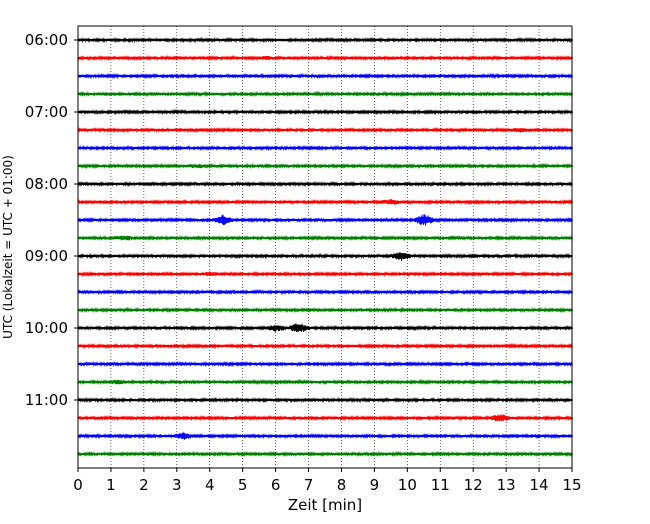 The width and height of the screenshot is (650, 524). Describe the element at coordinates (78, 485) in the screenshot. I see `x-tick-label: 0` at that location.